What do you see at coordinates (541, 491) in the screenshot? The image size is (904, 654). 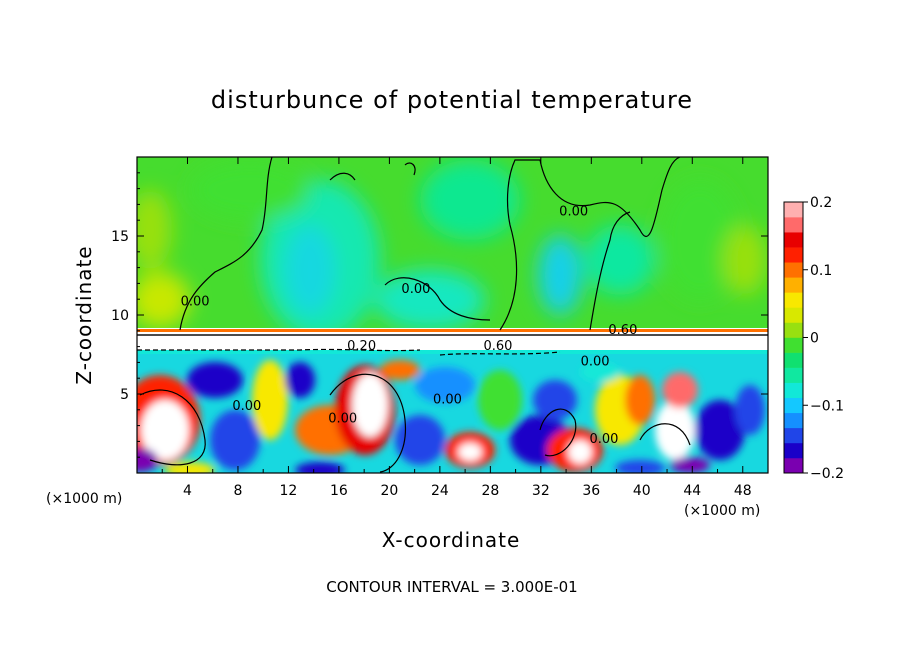 I see `x-tick-label: 32` at bounding box center [541, 491].